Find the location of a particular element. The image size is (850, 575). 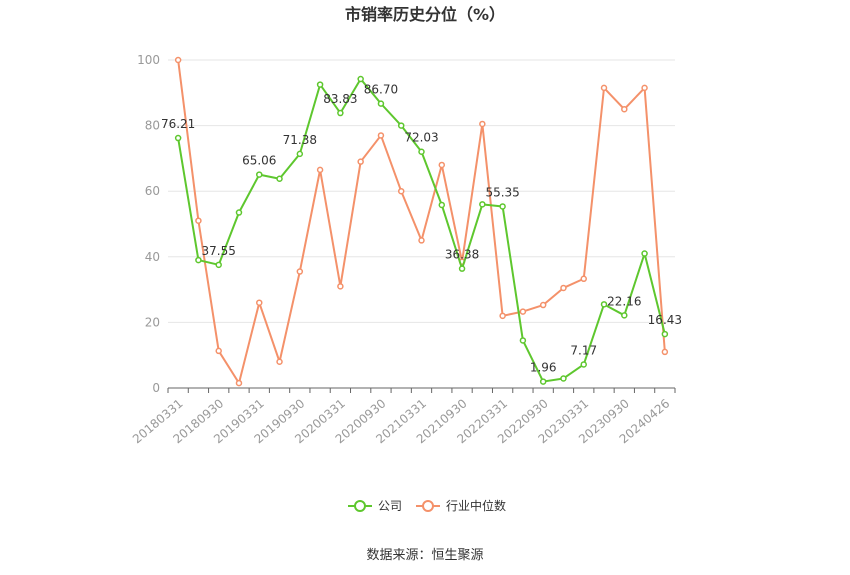

data-label: 16.43 is located at coordinates (665, 320).